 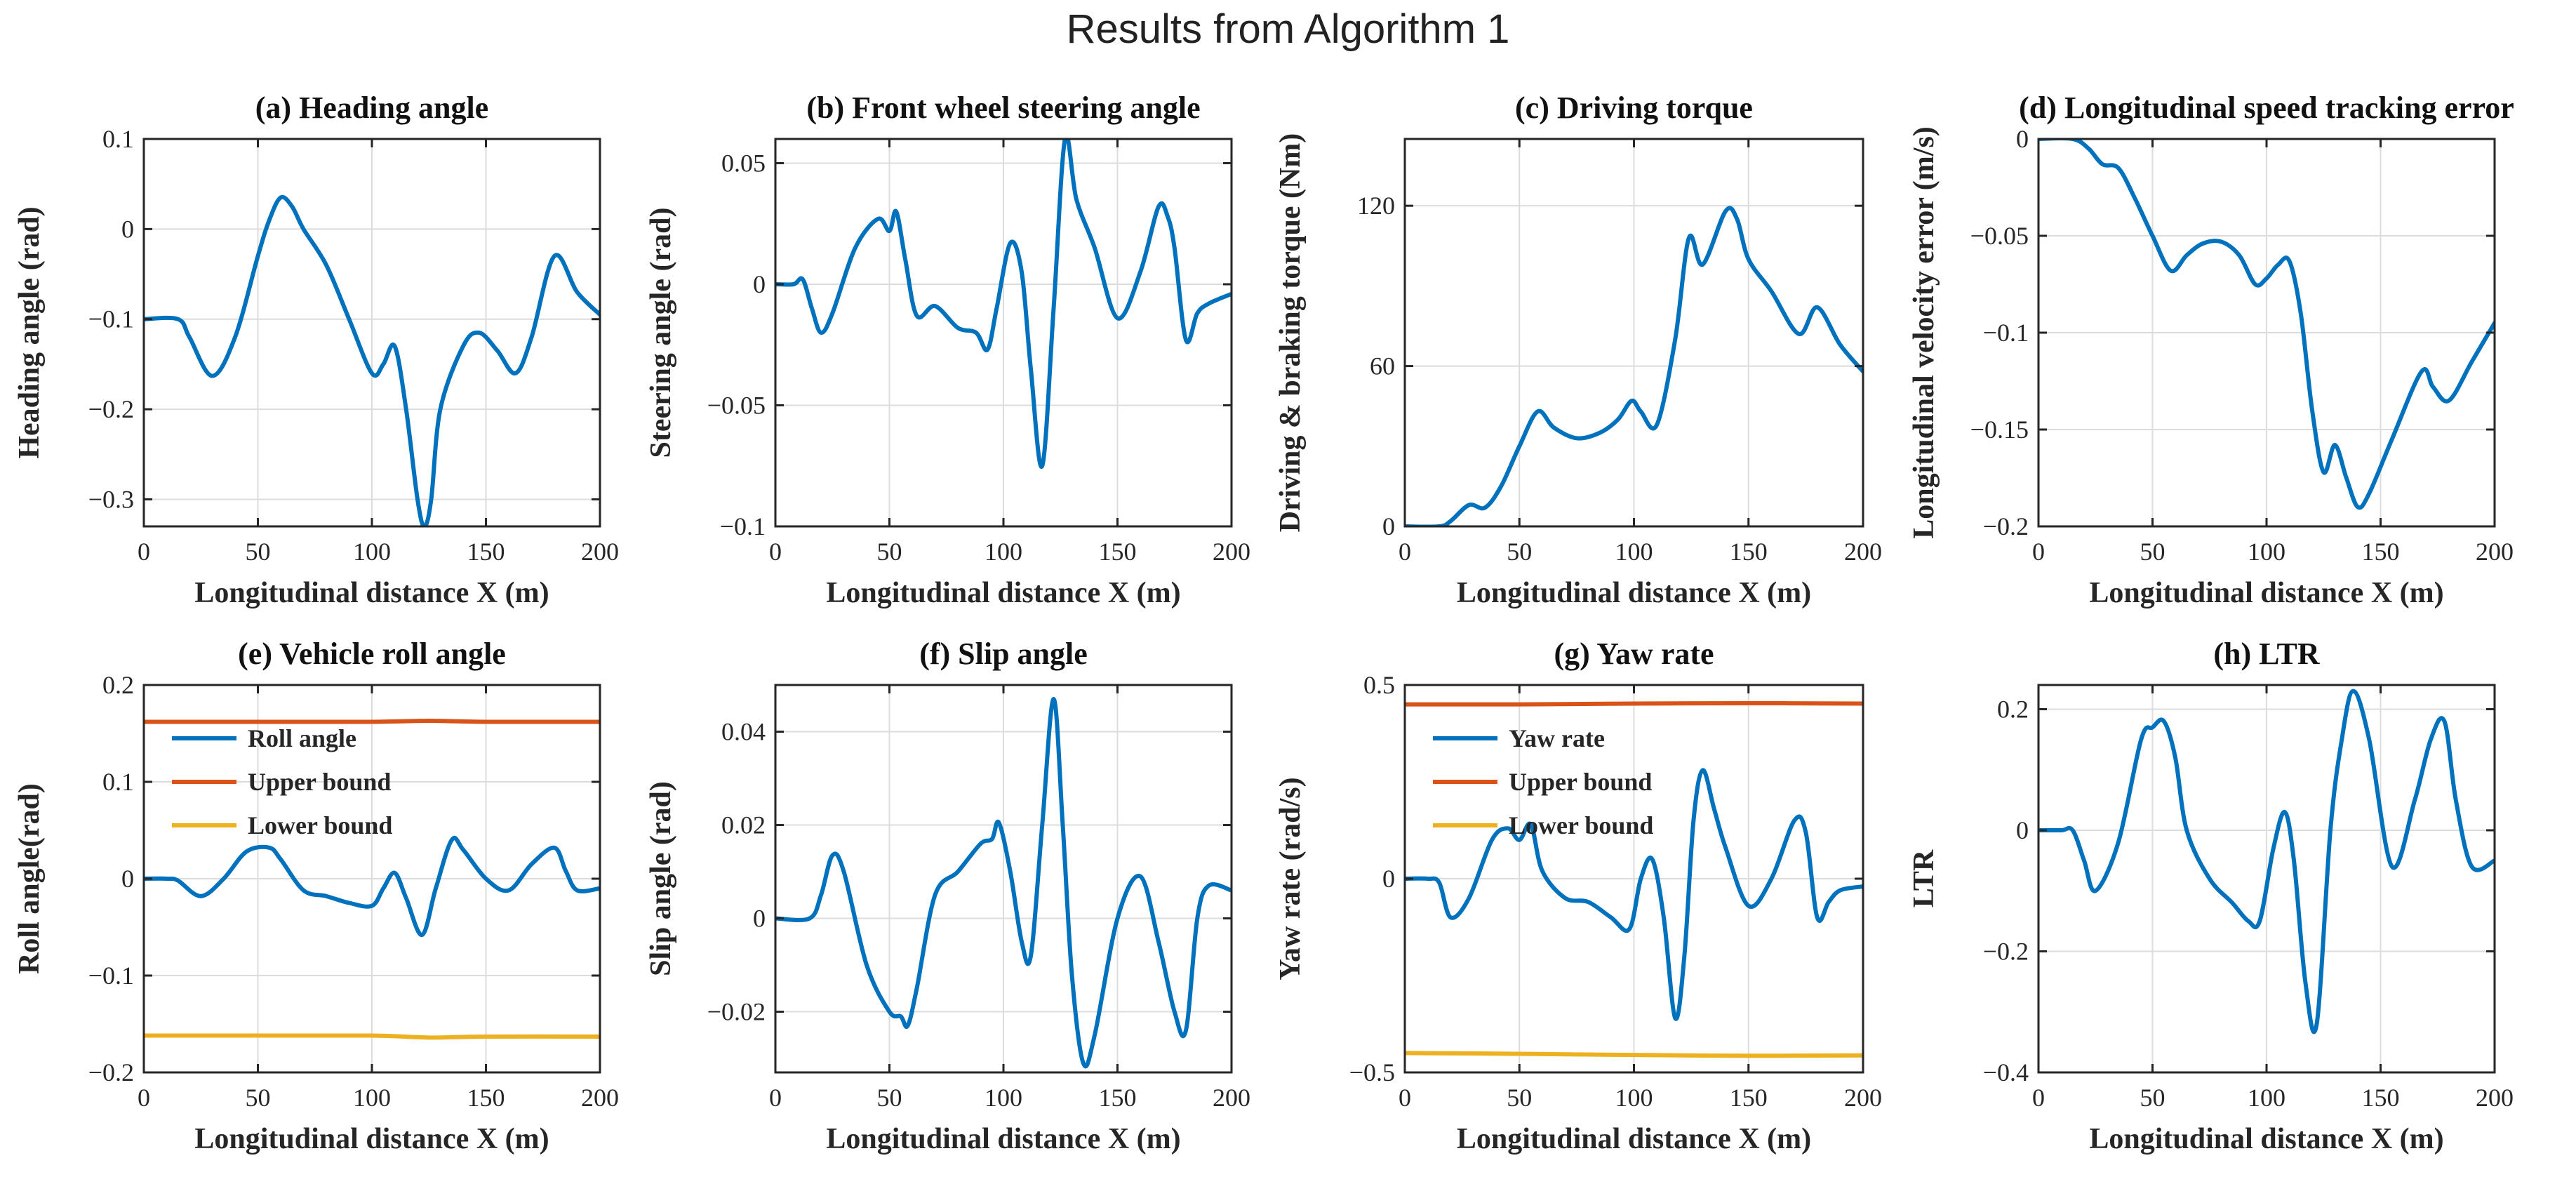 What do you see at coordinates (372, 654) in the screenshot?
I see `chart-title: (e) Vehicle roll angle` at bounding box center [372, 654].